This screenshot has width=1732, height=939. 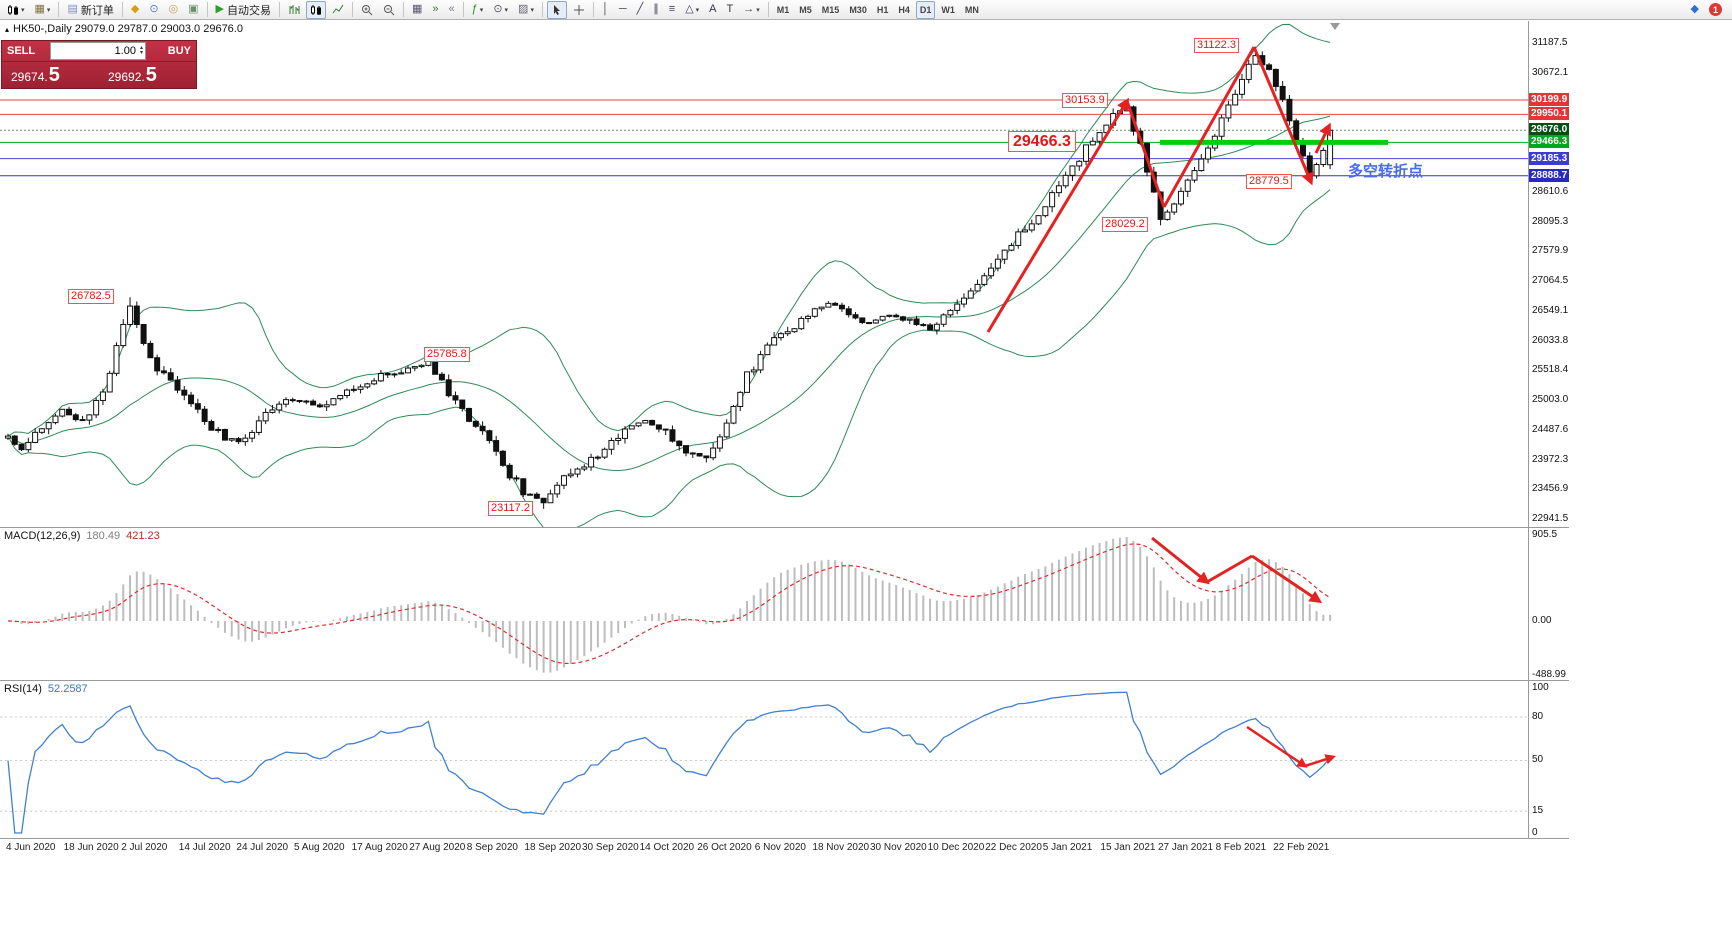 What do you see at coordinates (72, 9) in the screenshot?
I see `new-order-icon: ▤` at bounding box center [72, 9].